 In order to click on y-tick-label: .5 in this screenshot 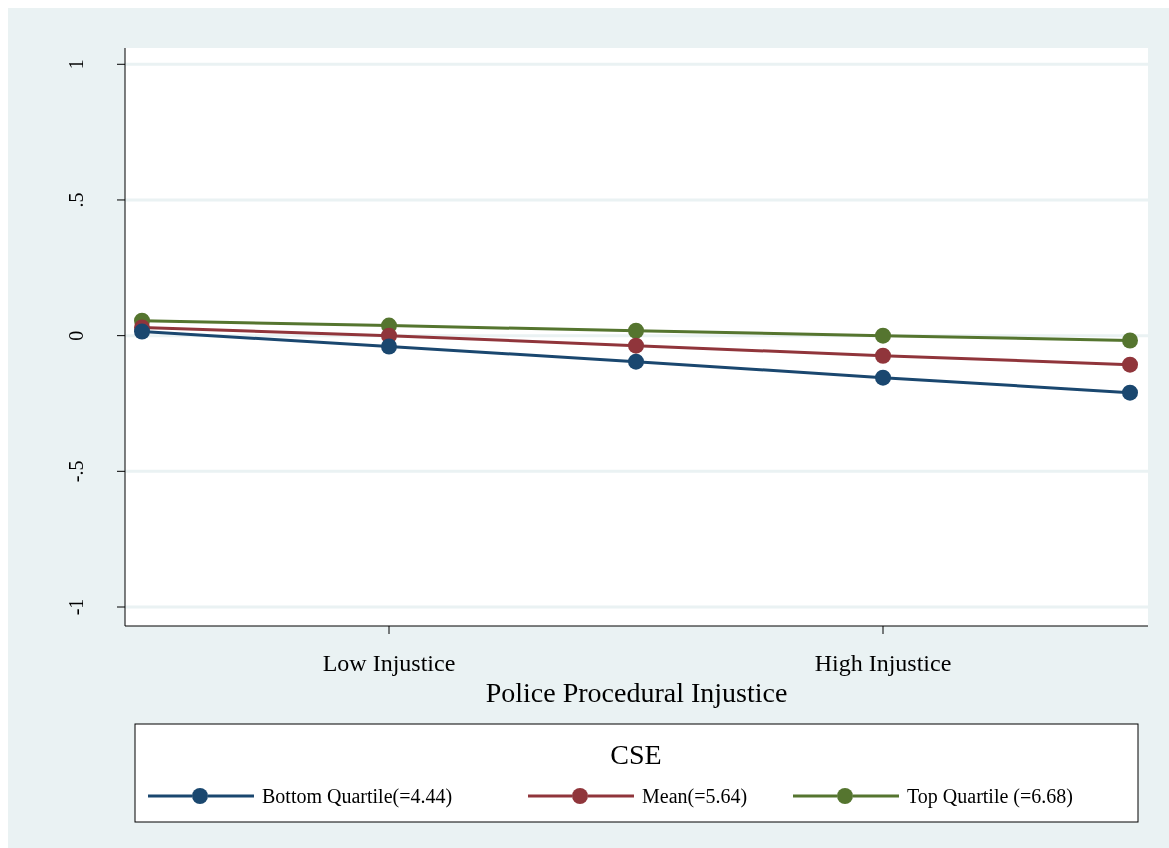, I will do `click(76, 200)`.